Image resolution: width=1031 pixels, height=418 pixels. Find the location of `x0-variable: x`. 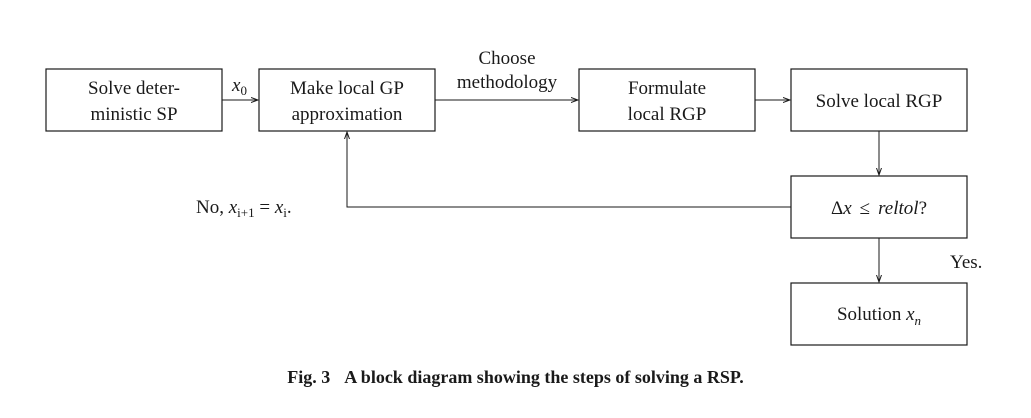

x0-variable: x is located at coordinates (236, 85).